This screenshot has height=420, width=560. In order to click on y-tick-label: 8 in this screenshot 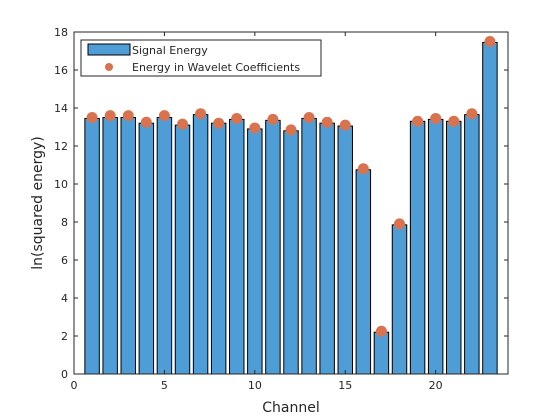, I will do `click(64, 222)`.